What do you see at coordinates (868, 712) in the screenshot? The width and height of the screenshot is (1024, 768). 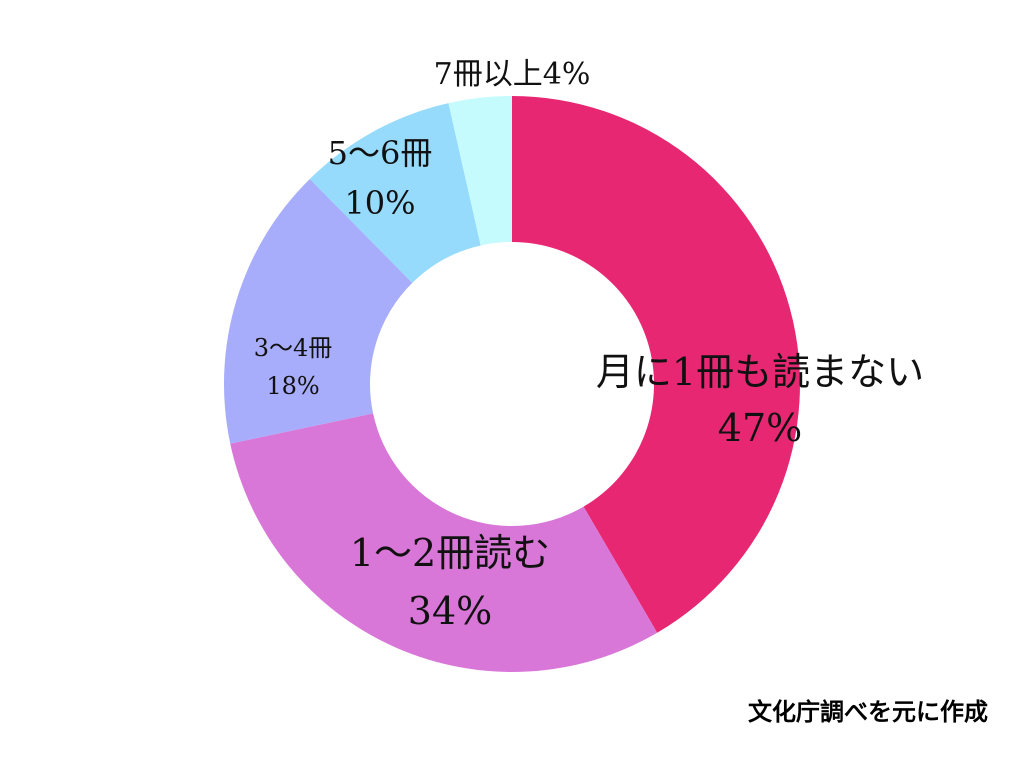 I see `source-note: 文化庁調べを元に作成` at bounding box center [868, 712].